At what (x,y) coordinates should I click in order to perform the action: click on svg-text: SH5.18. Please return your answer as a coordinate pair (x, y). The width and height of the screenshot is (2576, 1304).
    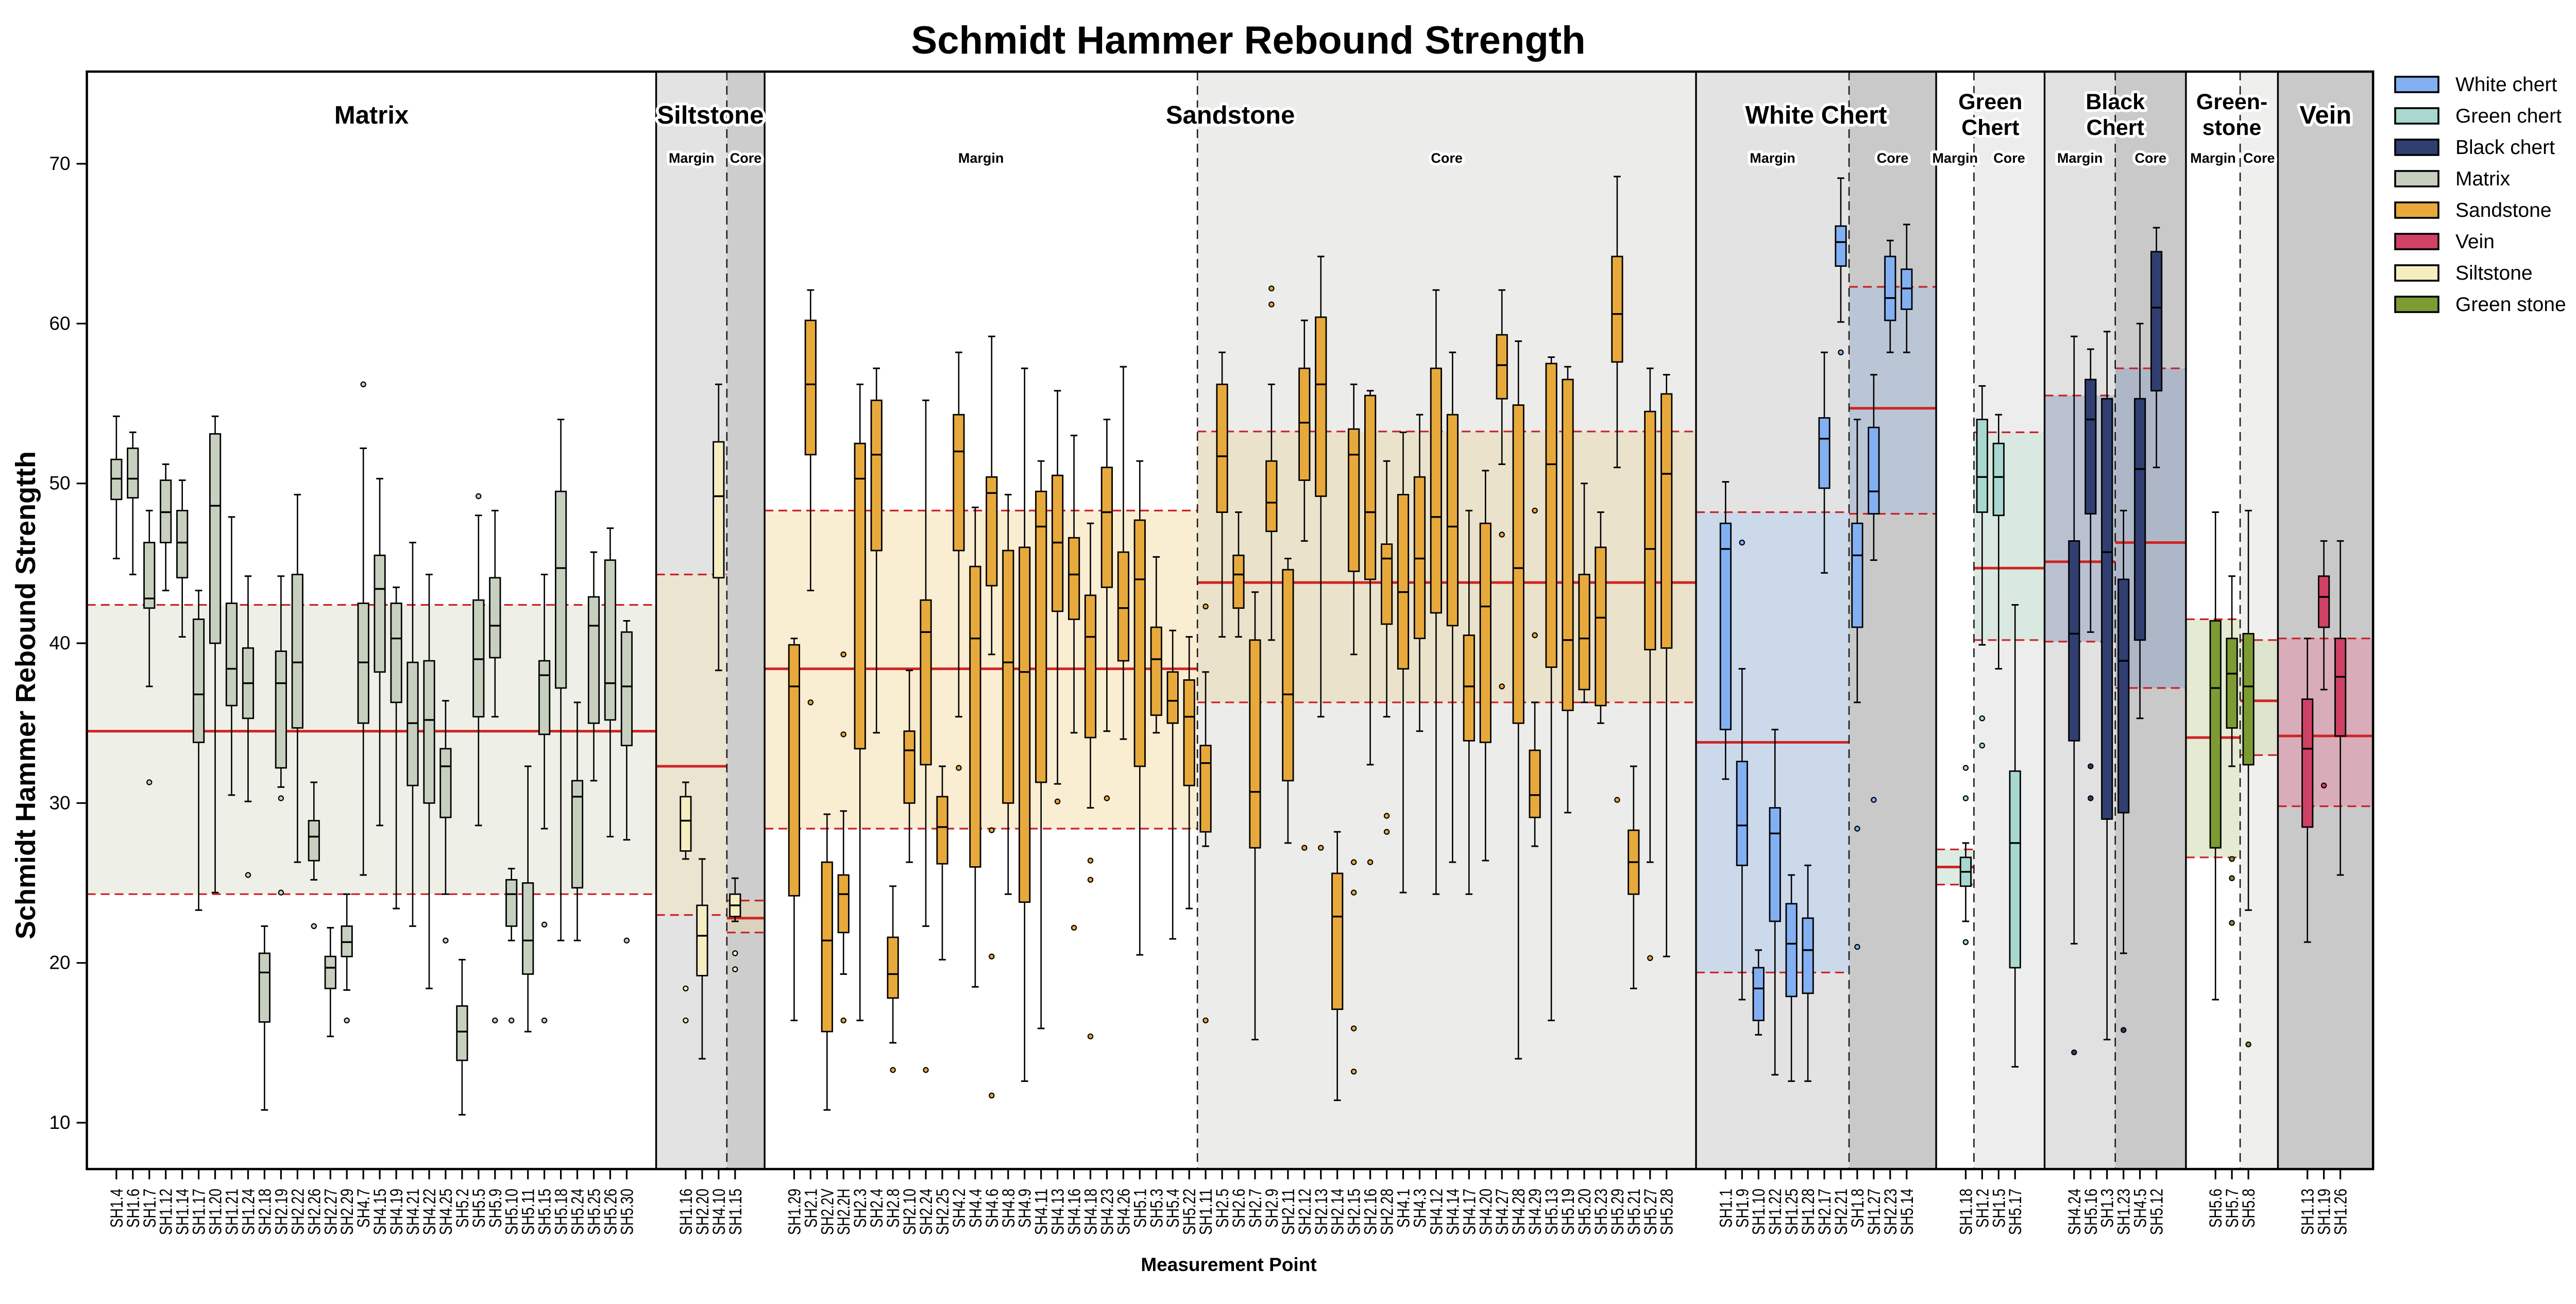
    Looking at the image, I should click on (562, 1212).